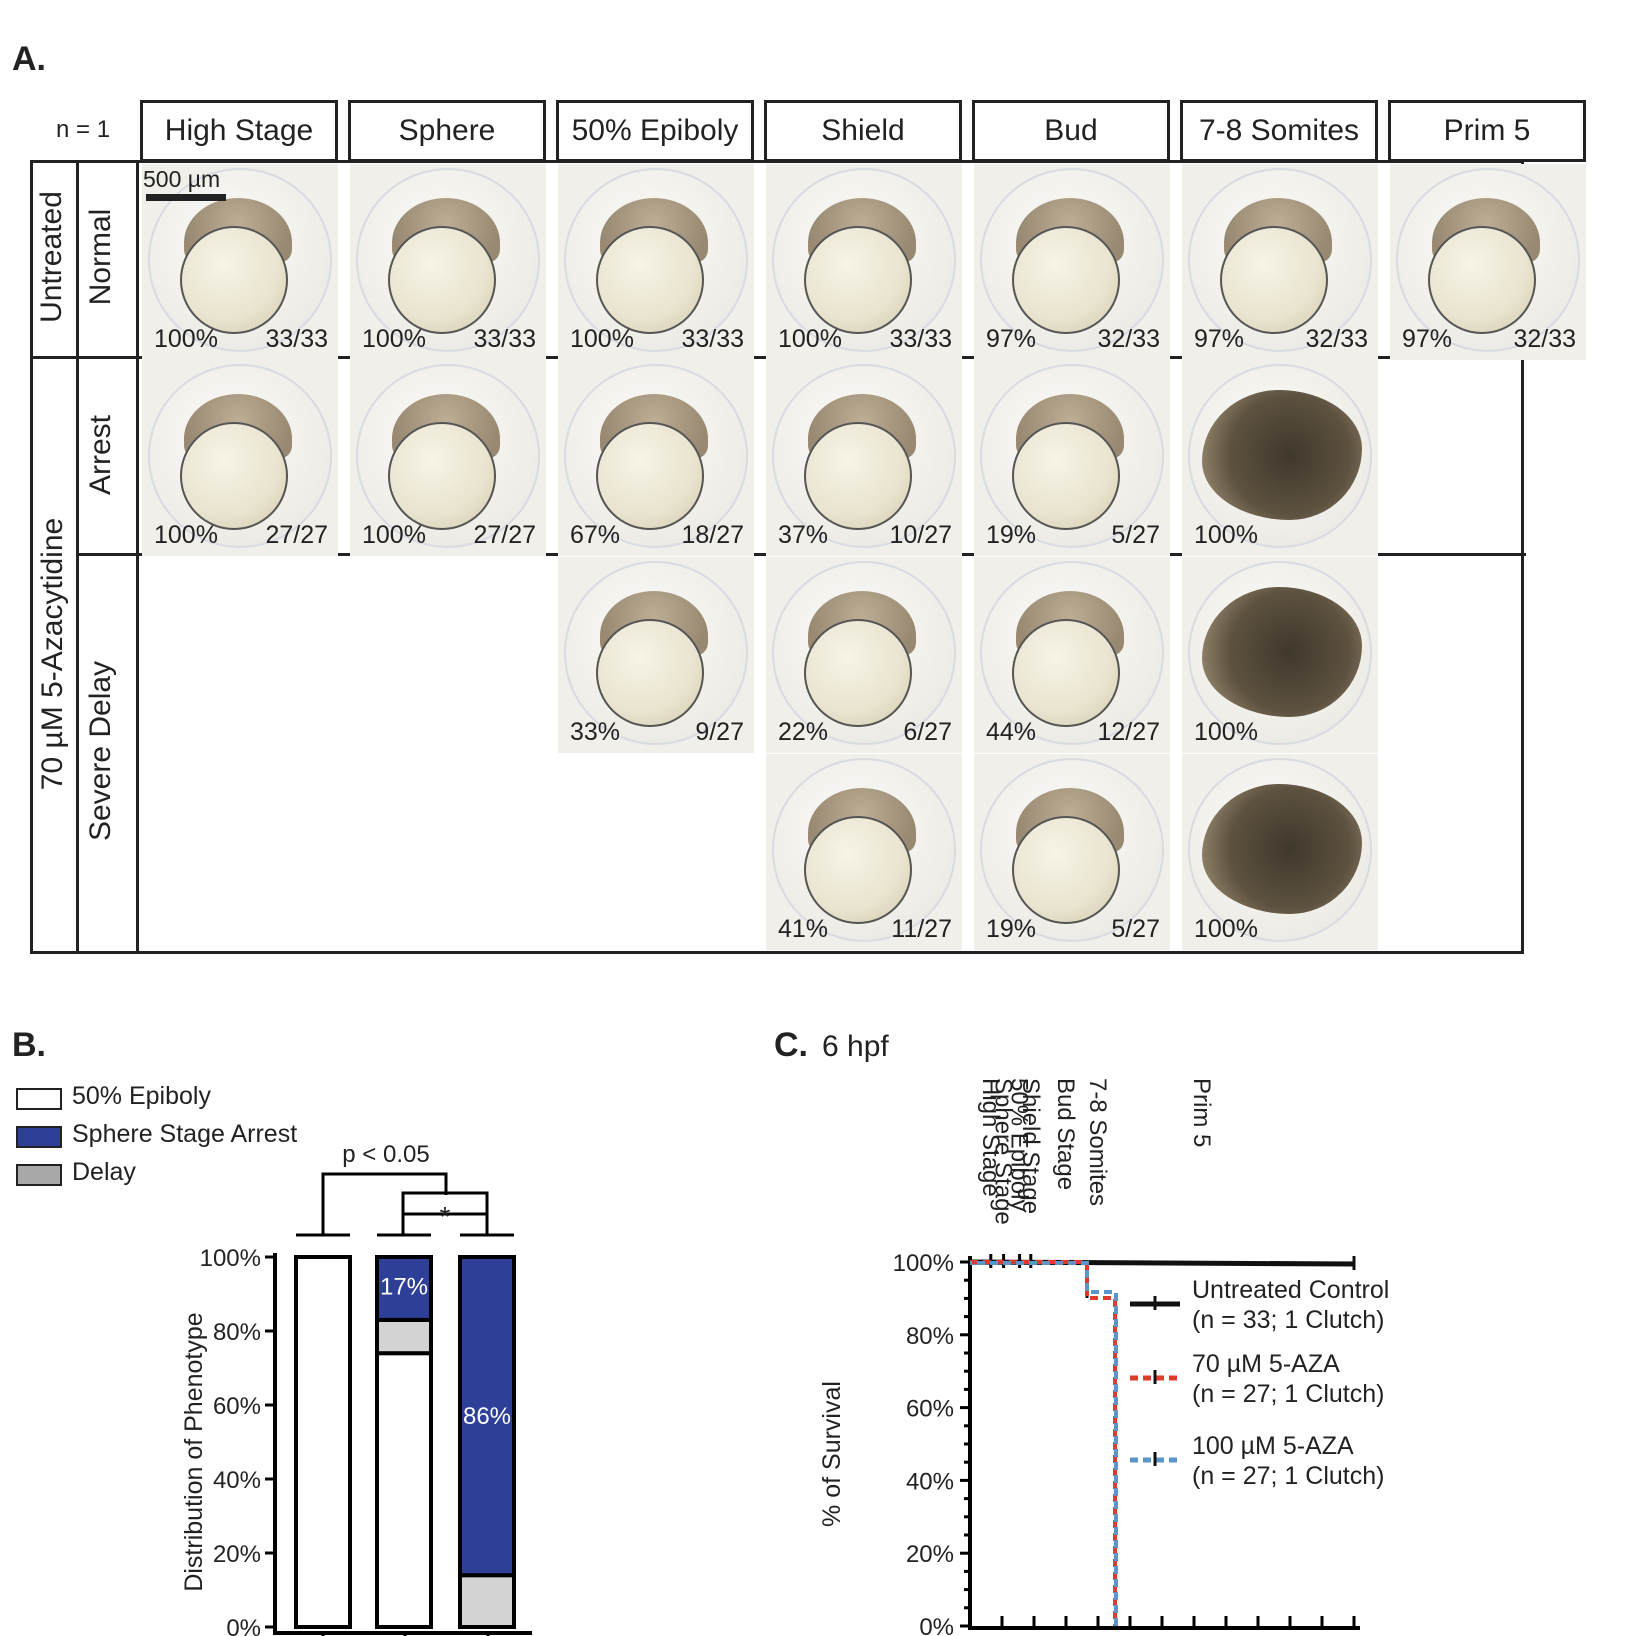 The image size is (1634, 1636). What do you see at coordinates (712, 535) in the screenshot?
I see `count-label: 18/27` at bounding box center [712, 535].